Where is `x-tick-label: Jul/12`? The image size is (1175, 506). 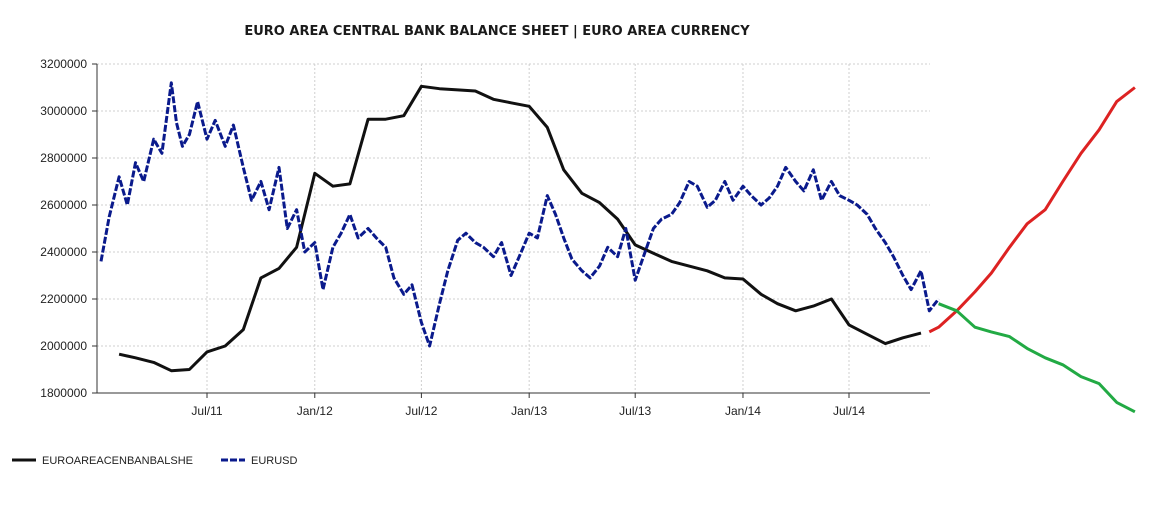
x-tick-label: Jul/12 is located at coordinates (421, 411).